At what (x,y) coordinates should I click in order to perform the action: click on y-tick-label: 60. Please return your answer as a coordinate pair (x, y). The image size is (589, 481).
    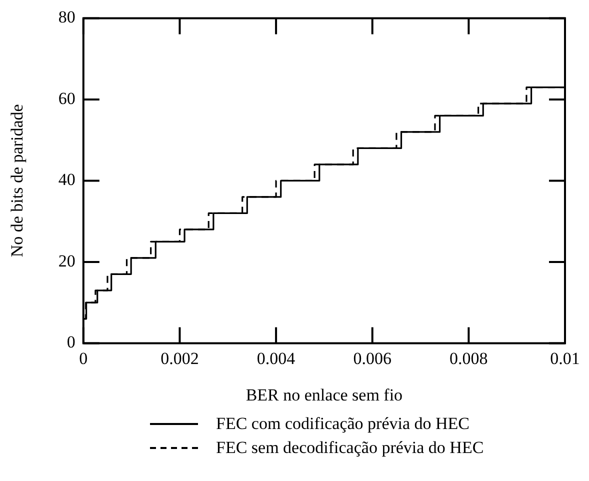
    Looking at the image, I should click on (67, 98).